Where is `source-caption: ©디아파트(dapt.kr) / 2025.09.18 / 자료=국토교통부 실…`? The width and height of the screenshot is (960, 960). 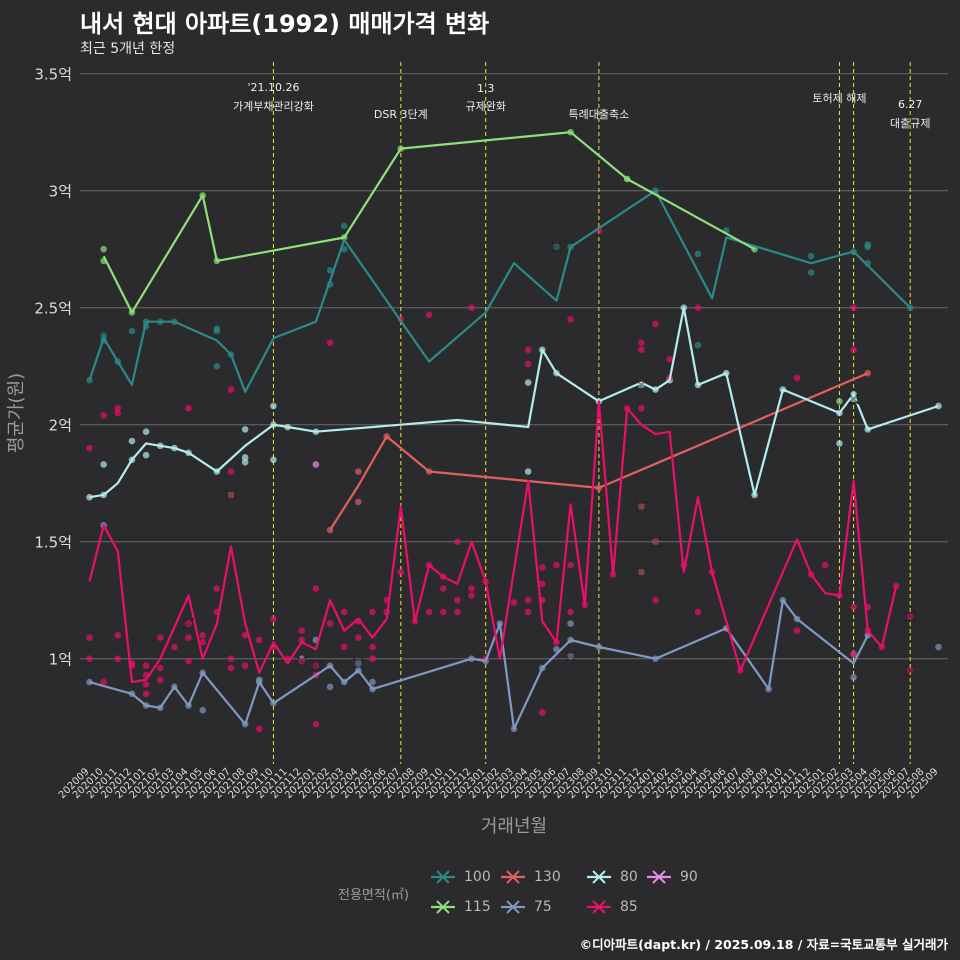 source-caption: ©디아파트(dapt.kr) / 2025.09.18 / 자료=국토교통부 실… is located at coordinates (763, 944).